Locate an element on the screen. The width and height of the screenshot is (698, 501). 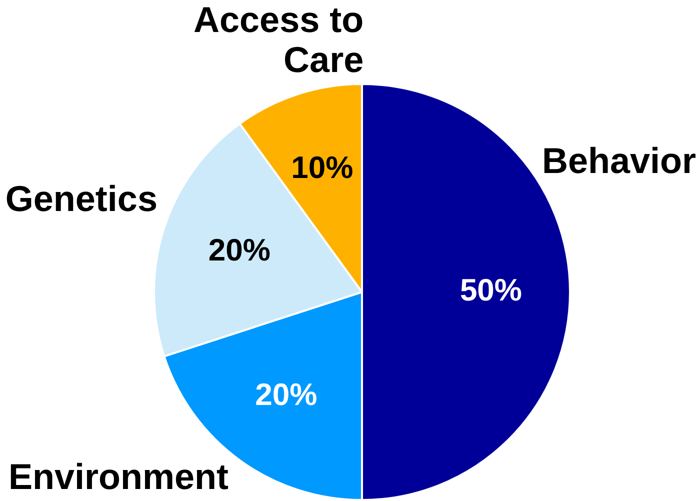
data-label: 10% is located at coordinates (322, 167).